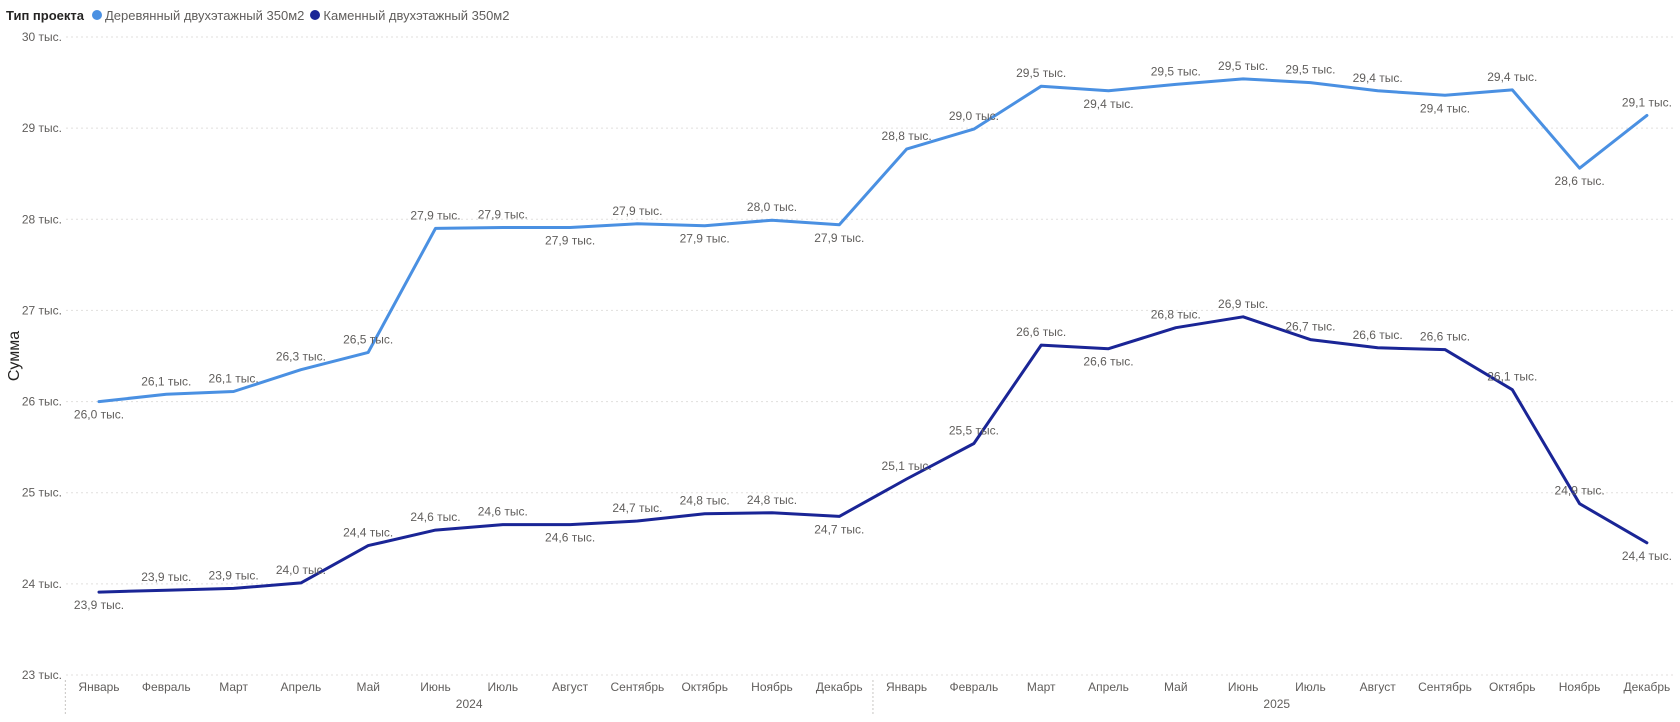  Describe the element at coordinates (1276, 704) in the screenshot. I see `x-year-label: 2025` at that location.